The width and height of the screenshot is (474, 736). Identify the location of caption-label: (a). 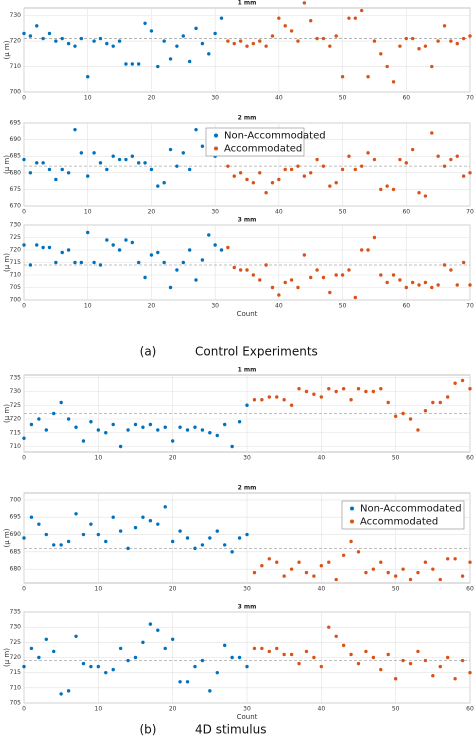
(148, 352).